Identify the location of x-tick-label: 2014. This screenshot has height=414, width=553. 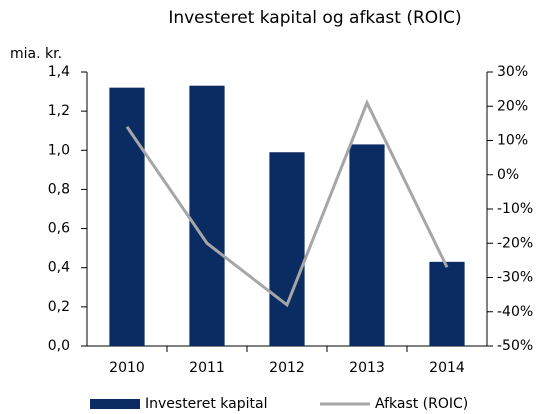
(447, 368).